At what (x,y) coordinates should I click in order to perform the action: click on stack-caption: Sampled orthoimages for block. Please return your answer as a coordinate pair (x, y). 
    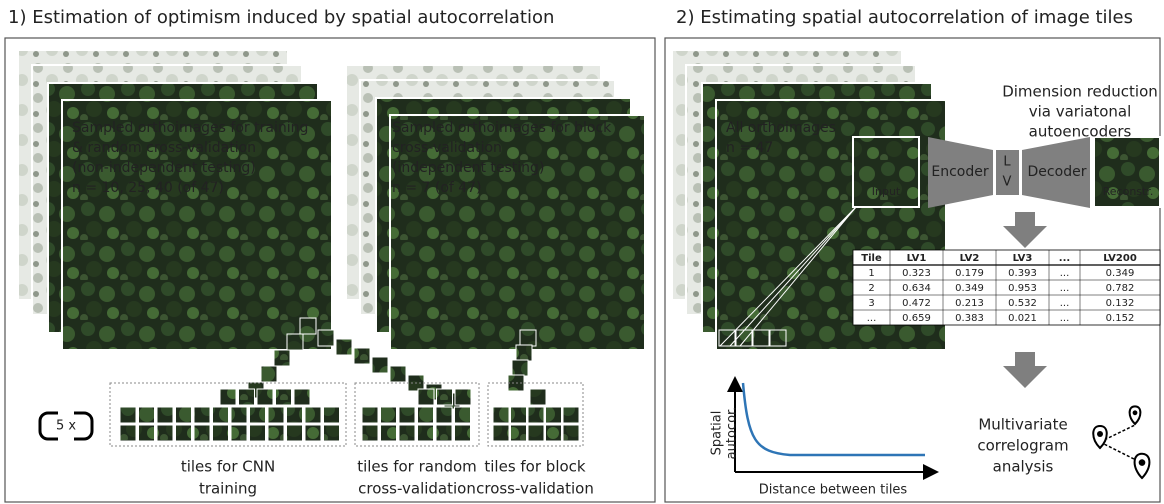
    Looking at the image, I should click on (502, 128).